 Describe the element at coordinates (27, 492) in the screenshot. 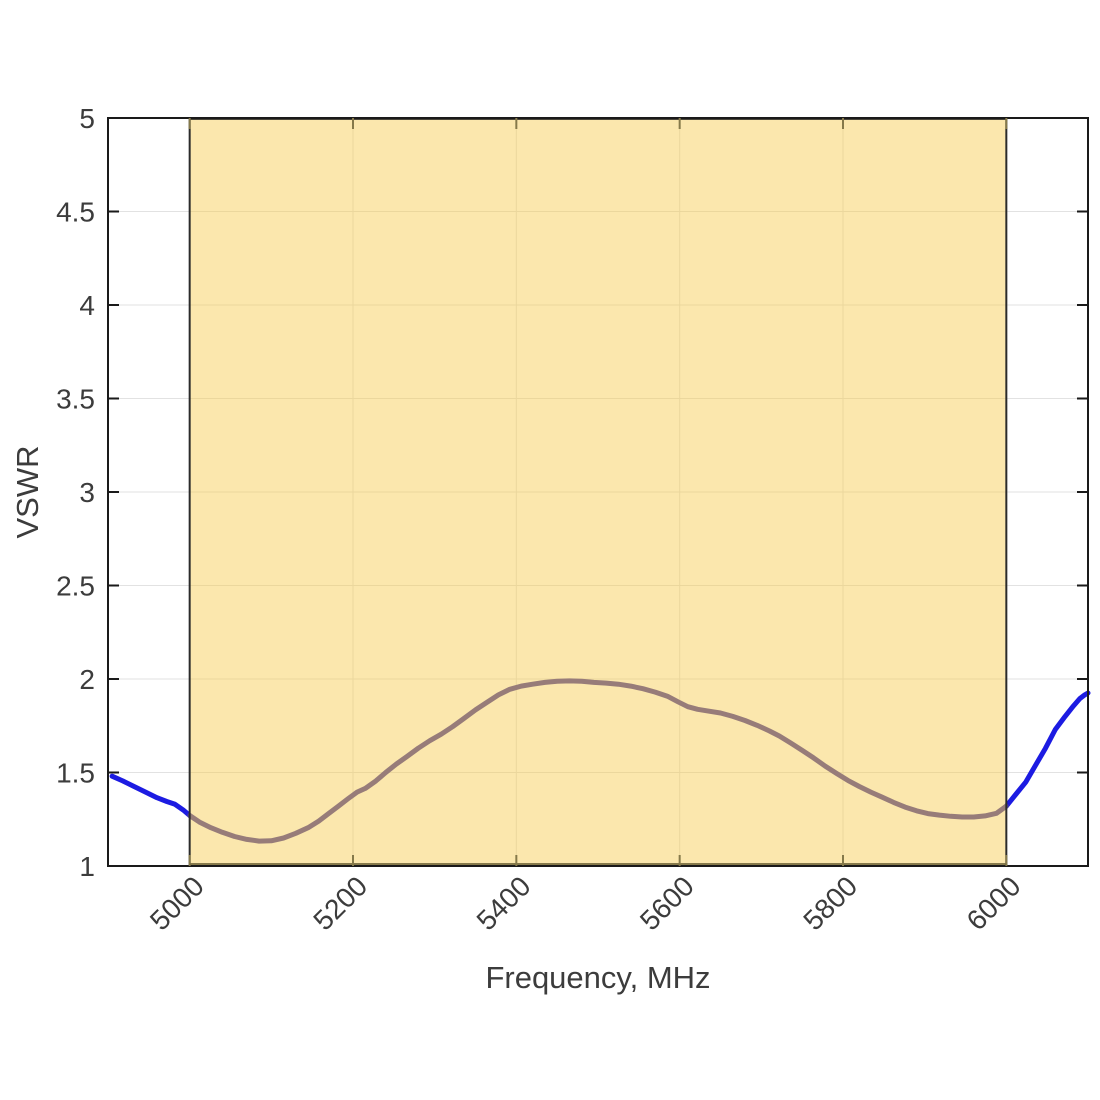

I see `y-axis-label: VSWR` at that location.